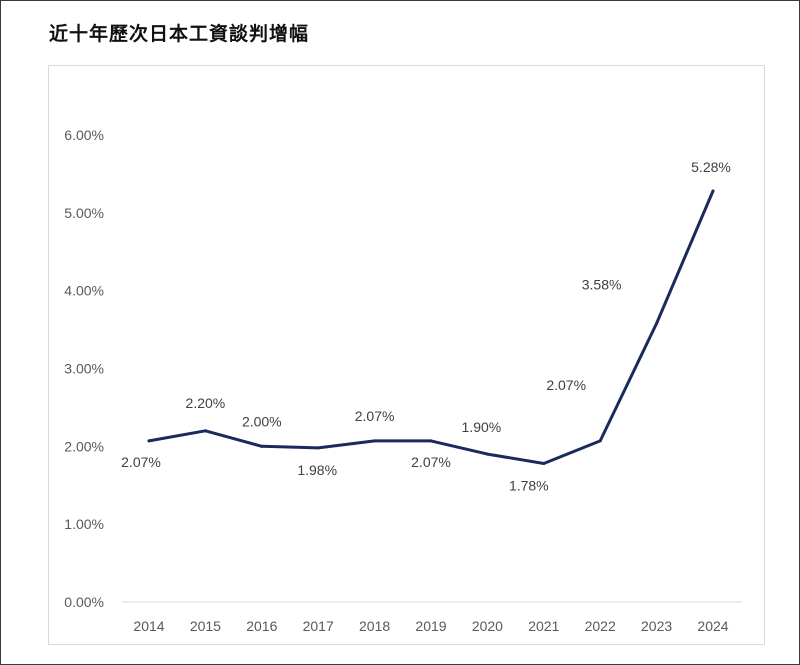  What do you see at coordinates (179, 34) in the screenshot?
I see `chart-title: 近十年歷次日本工資談判增幅` at bounding box center [179, 34].